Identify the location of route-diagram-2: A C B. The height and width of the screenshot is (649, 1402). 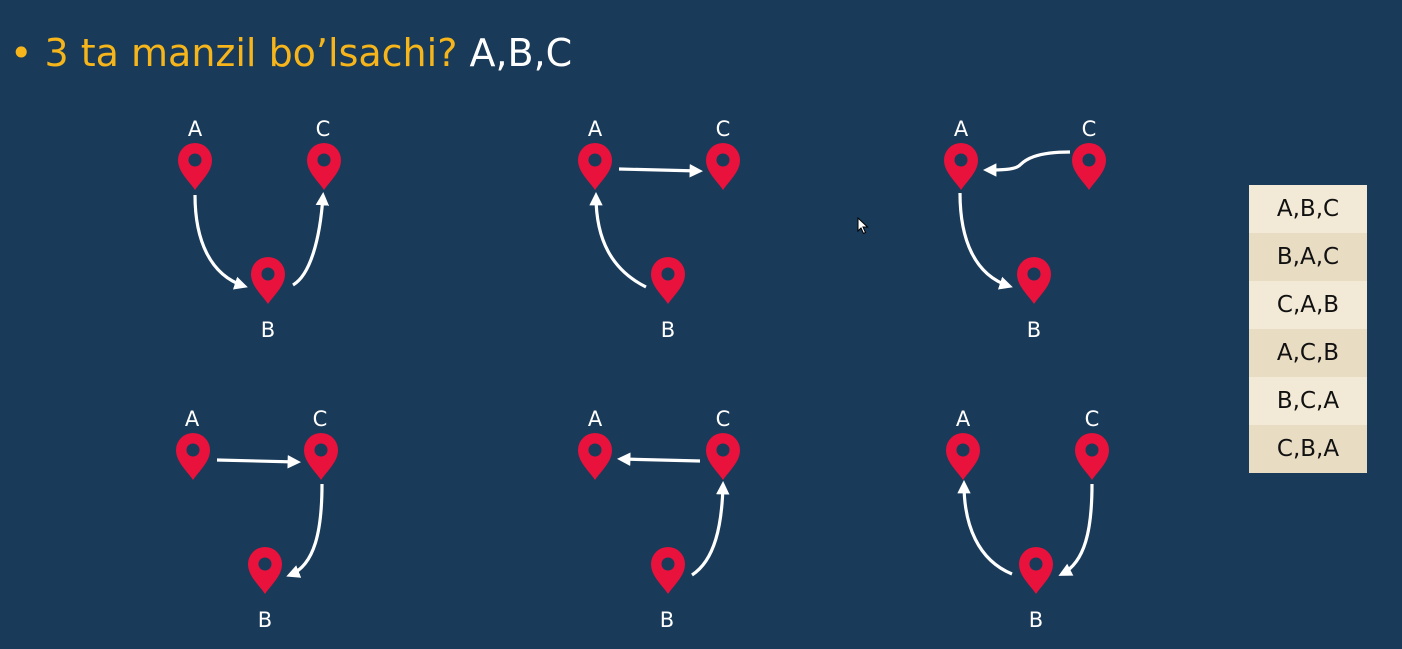
(659, 229).